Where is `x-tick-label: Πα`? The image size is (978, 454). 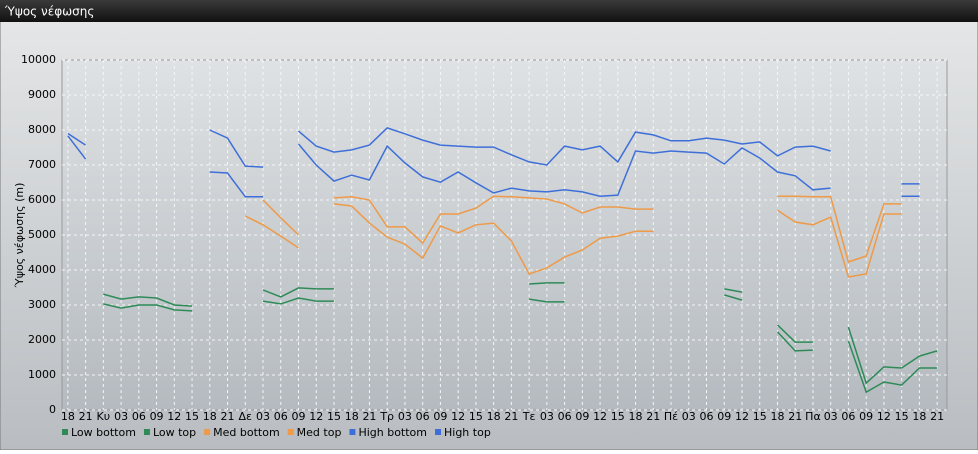 x-tick-label: Πα is located at coordinates (813, 416).